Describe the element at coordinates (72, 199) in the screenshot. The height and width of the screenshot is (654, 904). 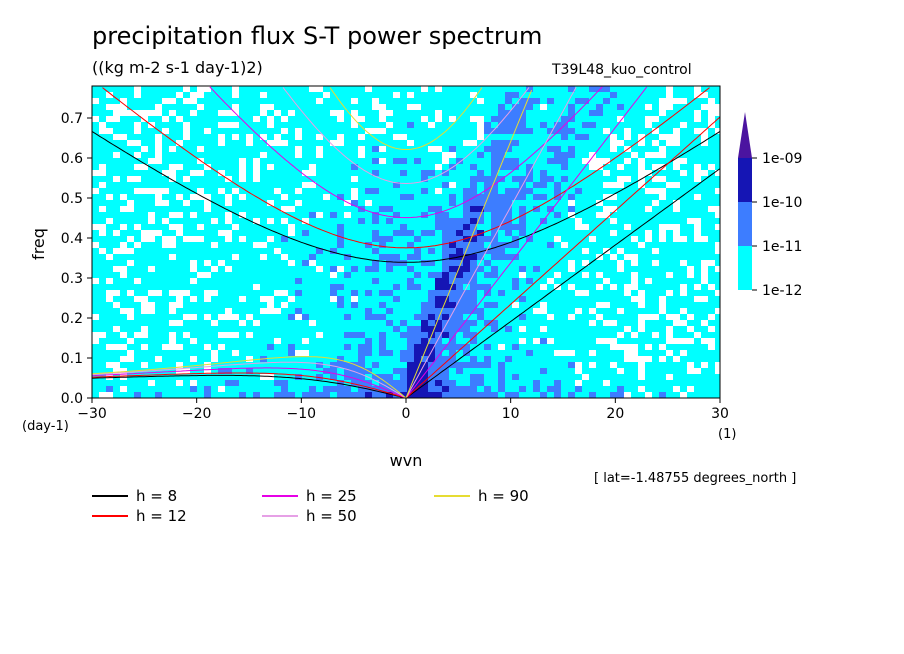
I see `y-tick-label: 0.5` at that location.